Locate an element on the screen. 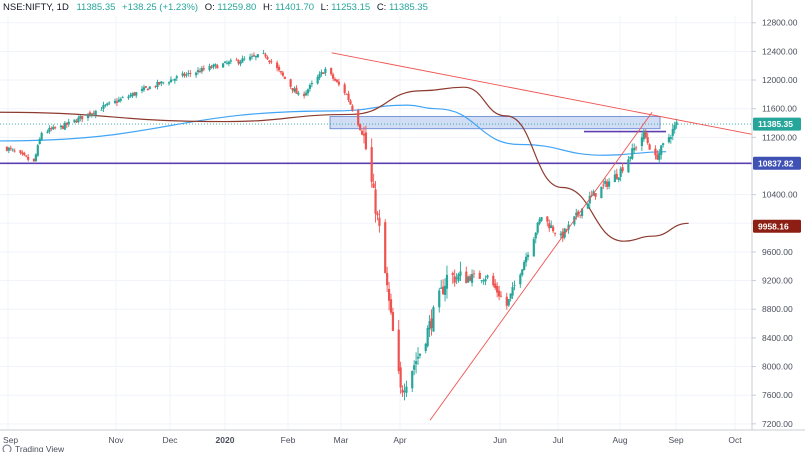 This screenshot has height=452, width=805. open-value: 11259.80 is located at coordinates (236, 7).